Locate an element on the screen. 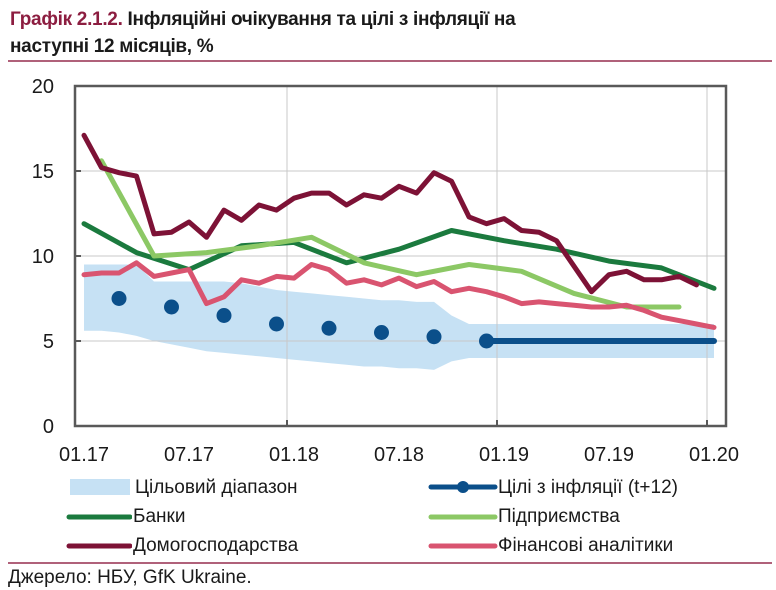 The image size is (776, 590). source-rule is located at coordinates (390, 563).